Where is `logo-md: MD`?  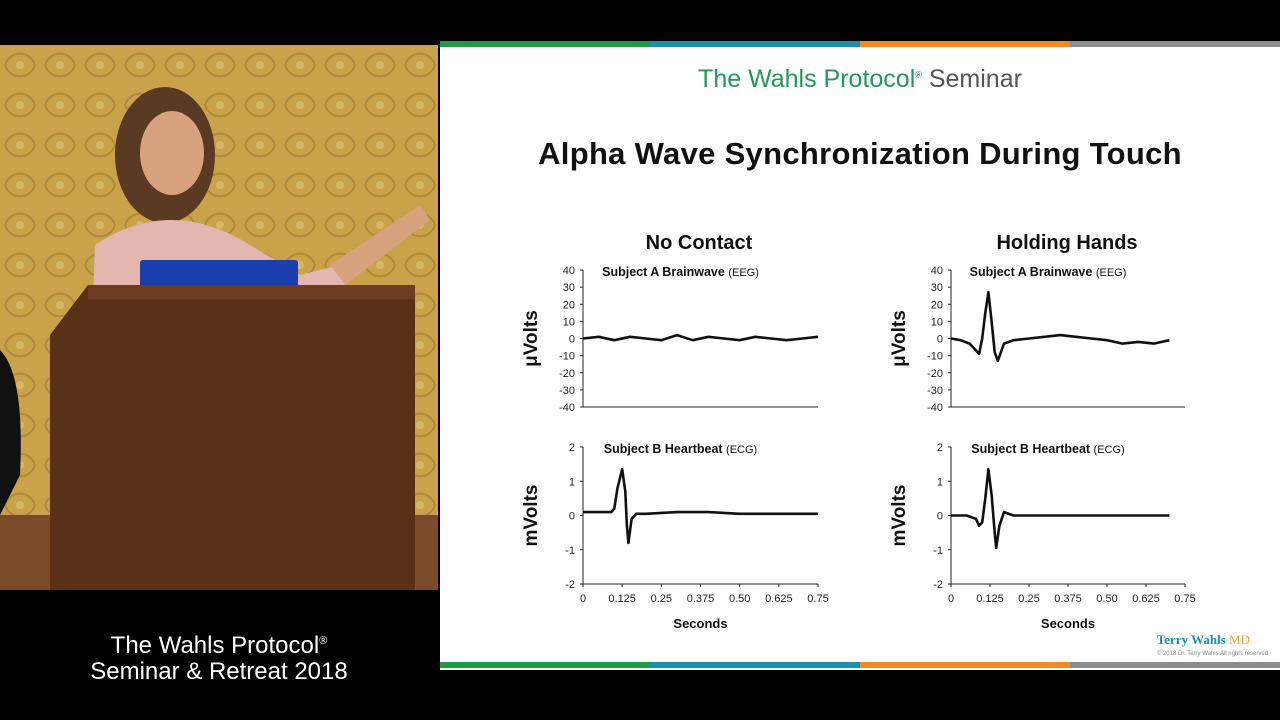 logo-md: MD is located at coordinates (1239, 639).